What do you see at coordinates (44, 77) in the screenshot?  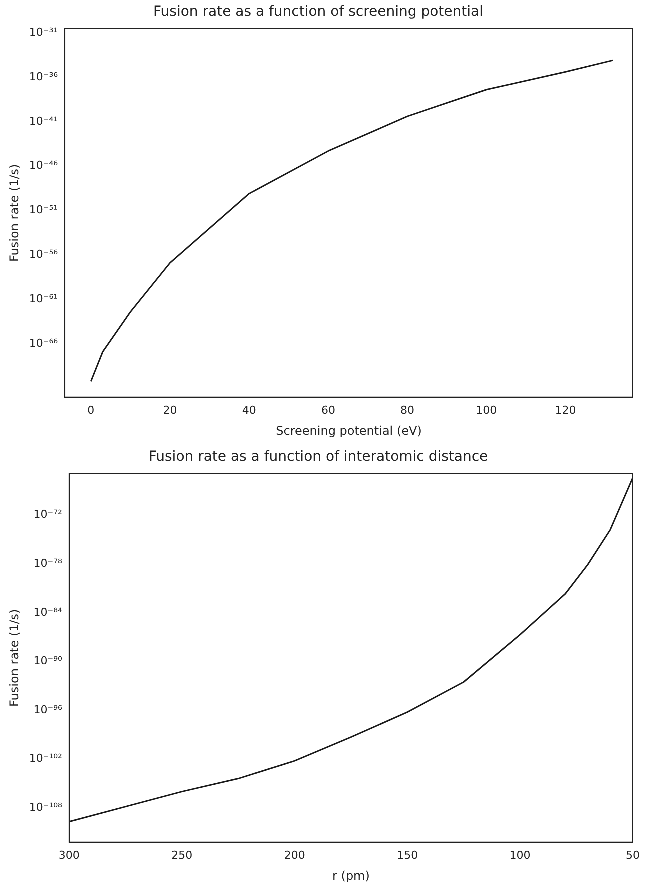 I see `y-tick-label: 10⁻³⁶` at bounding box center [44, 77].